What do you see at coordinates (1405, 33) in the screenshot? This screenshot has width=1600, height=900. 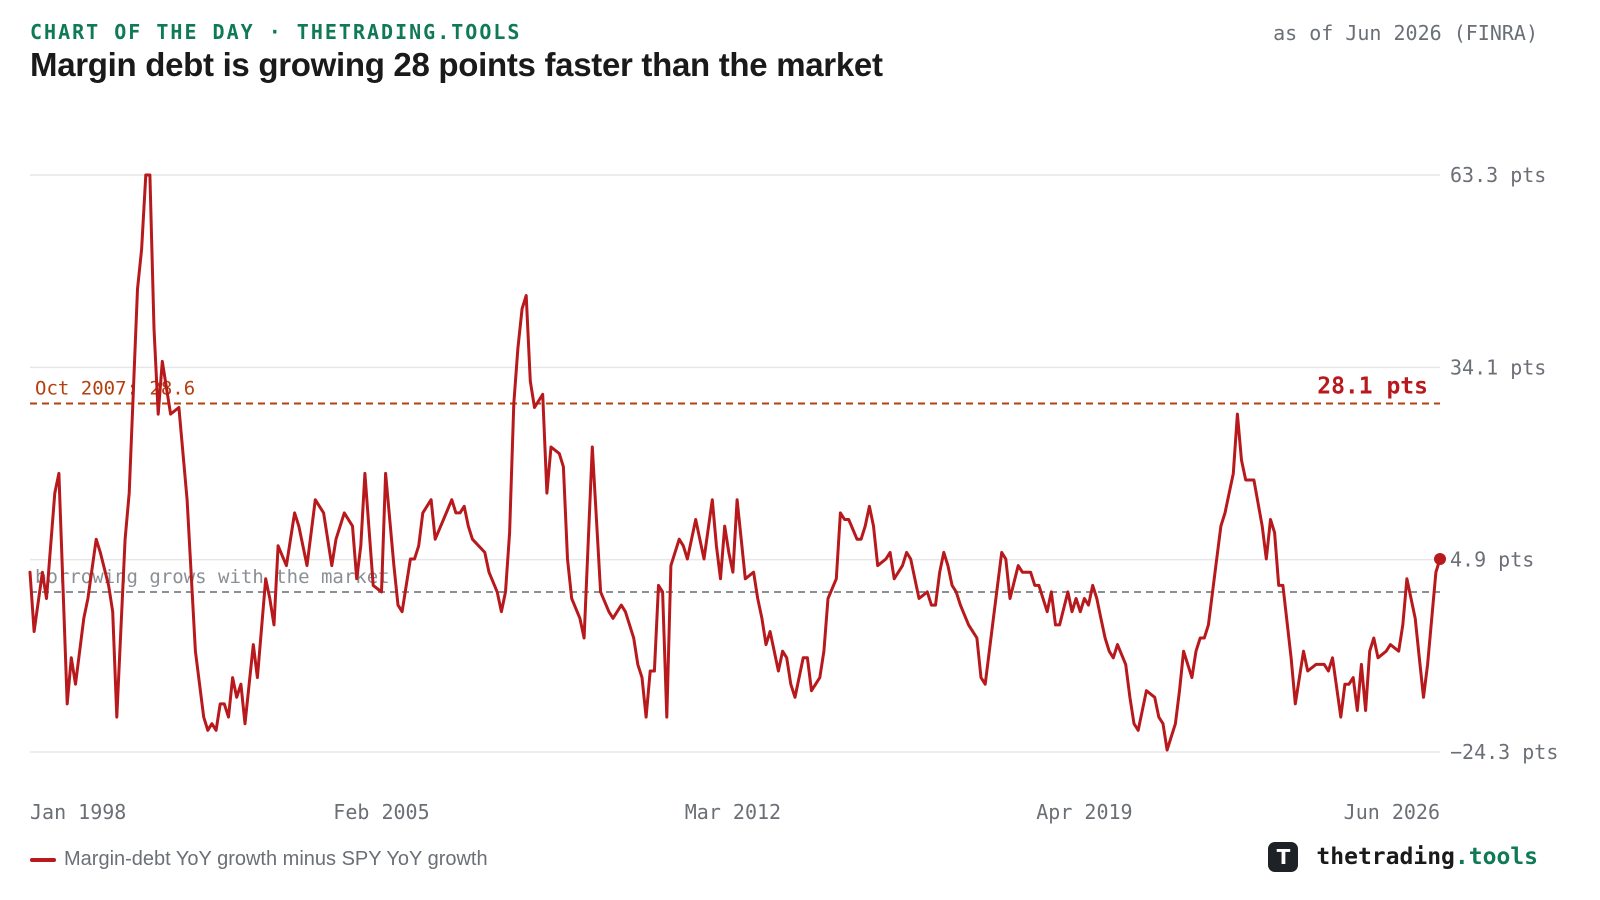 I see `as-of-date: as of Jun 2026 (FINRA)` at bounding box center [1405, 33].